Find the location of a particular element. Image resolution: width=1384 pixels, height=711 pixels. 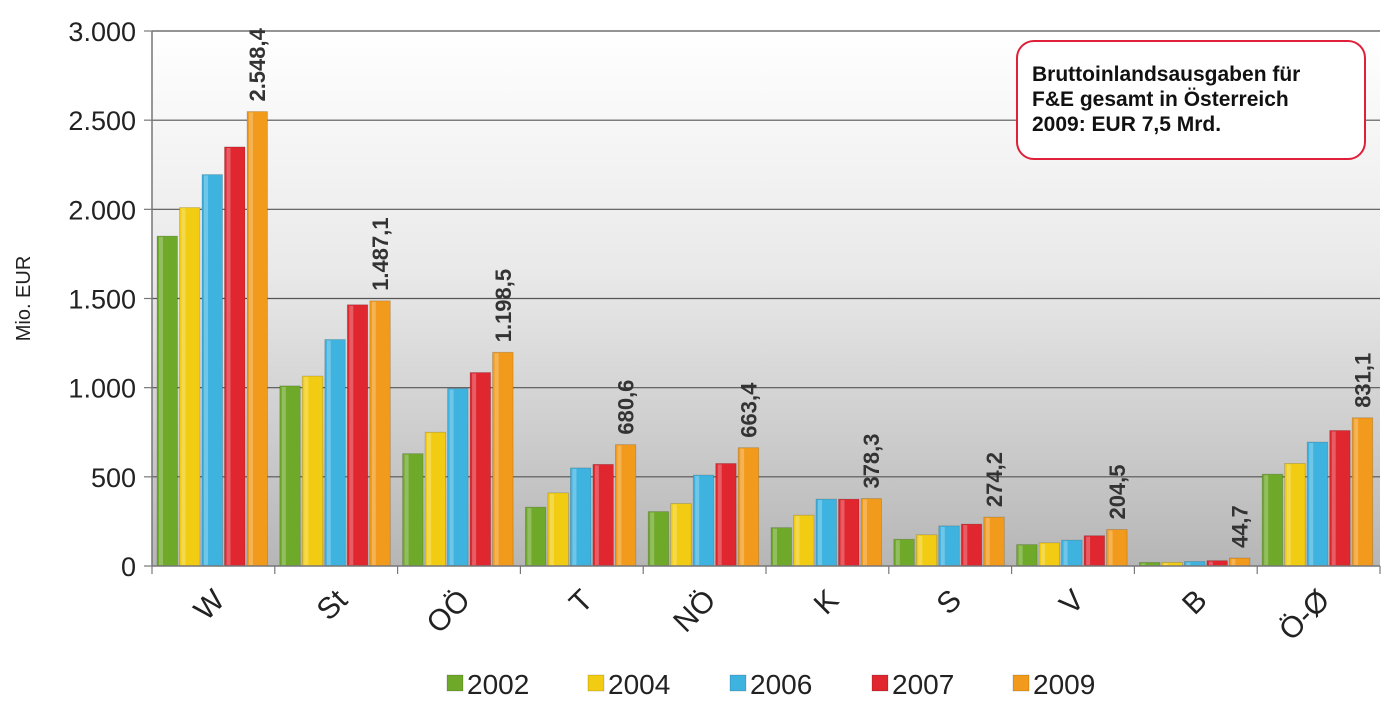

x-tick-label: T is located at coordinates (581, 602).